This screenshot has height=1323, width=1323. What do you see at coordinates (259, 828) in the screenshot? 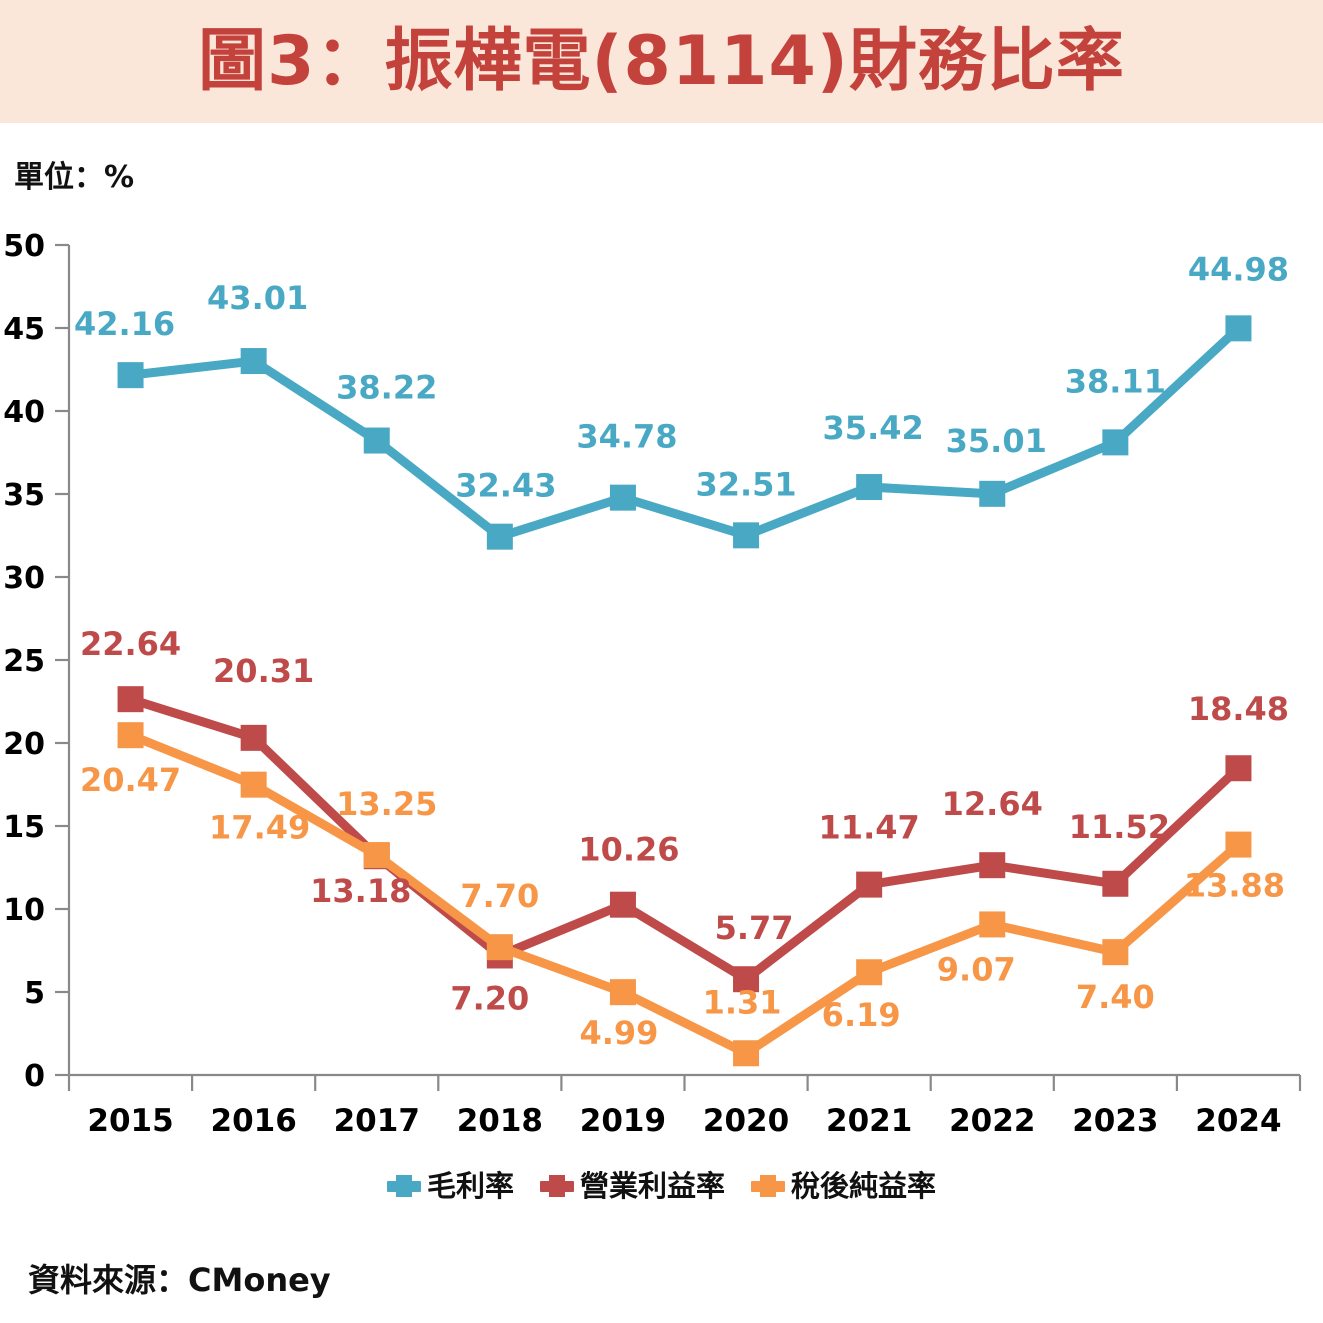
I see `data-point-label: 17.49` at bounding box center [259, 828].